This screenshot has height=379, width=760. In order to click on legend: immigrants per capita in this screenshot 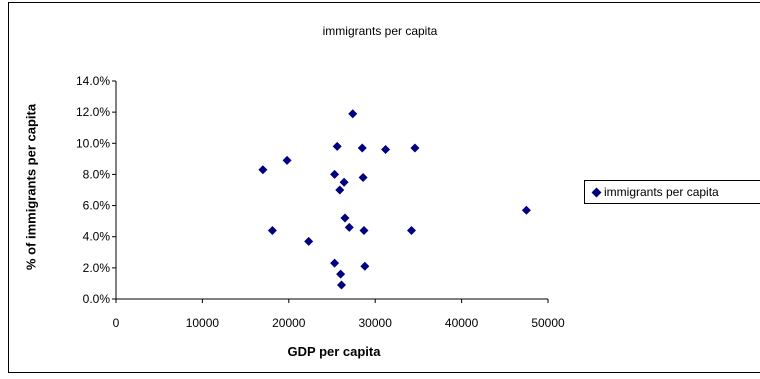, I will do `click(672, 192)`.